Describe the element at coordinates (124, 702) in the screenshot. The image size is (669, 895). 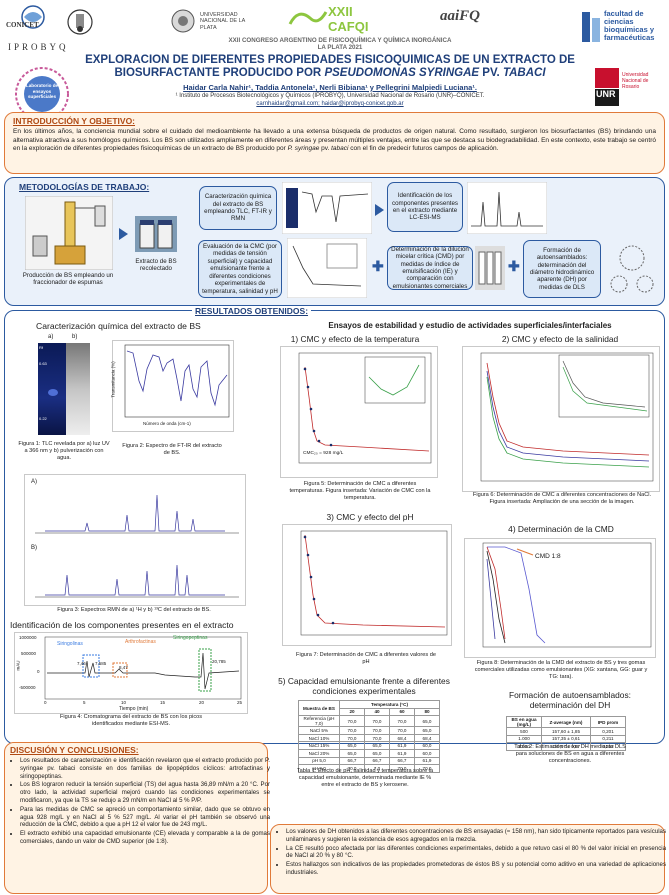
I see `fig4-xtick-10: 10` at that location.